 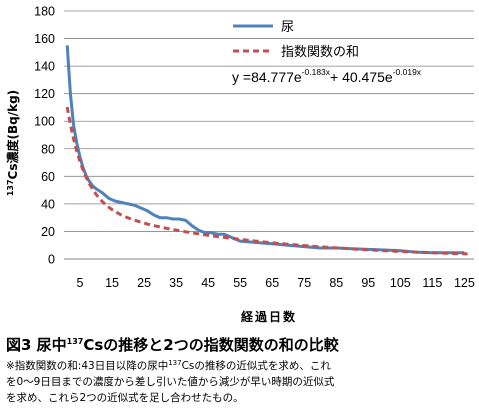 I want to click on equation-exp1: -0.183x, so click(x=316, y=72).